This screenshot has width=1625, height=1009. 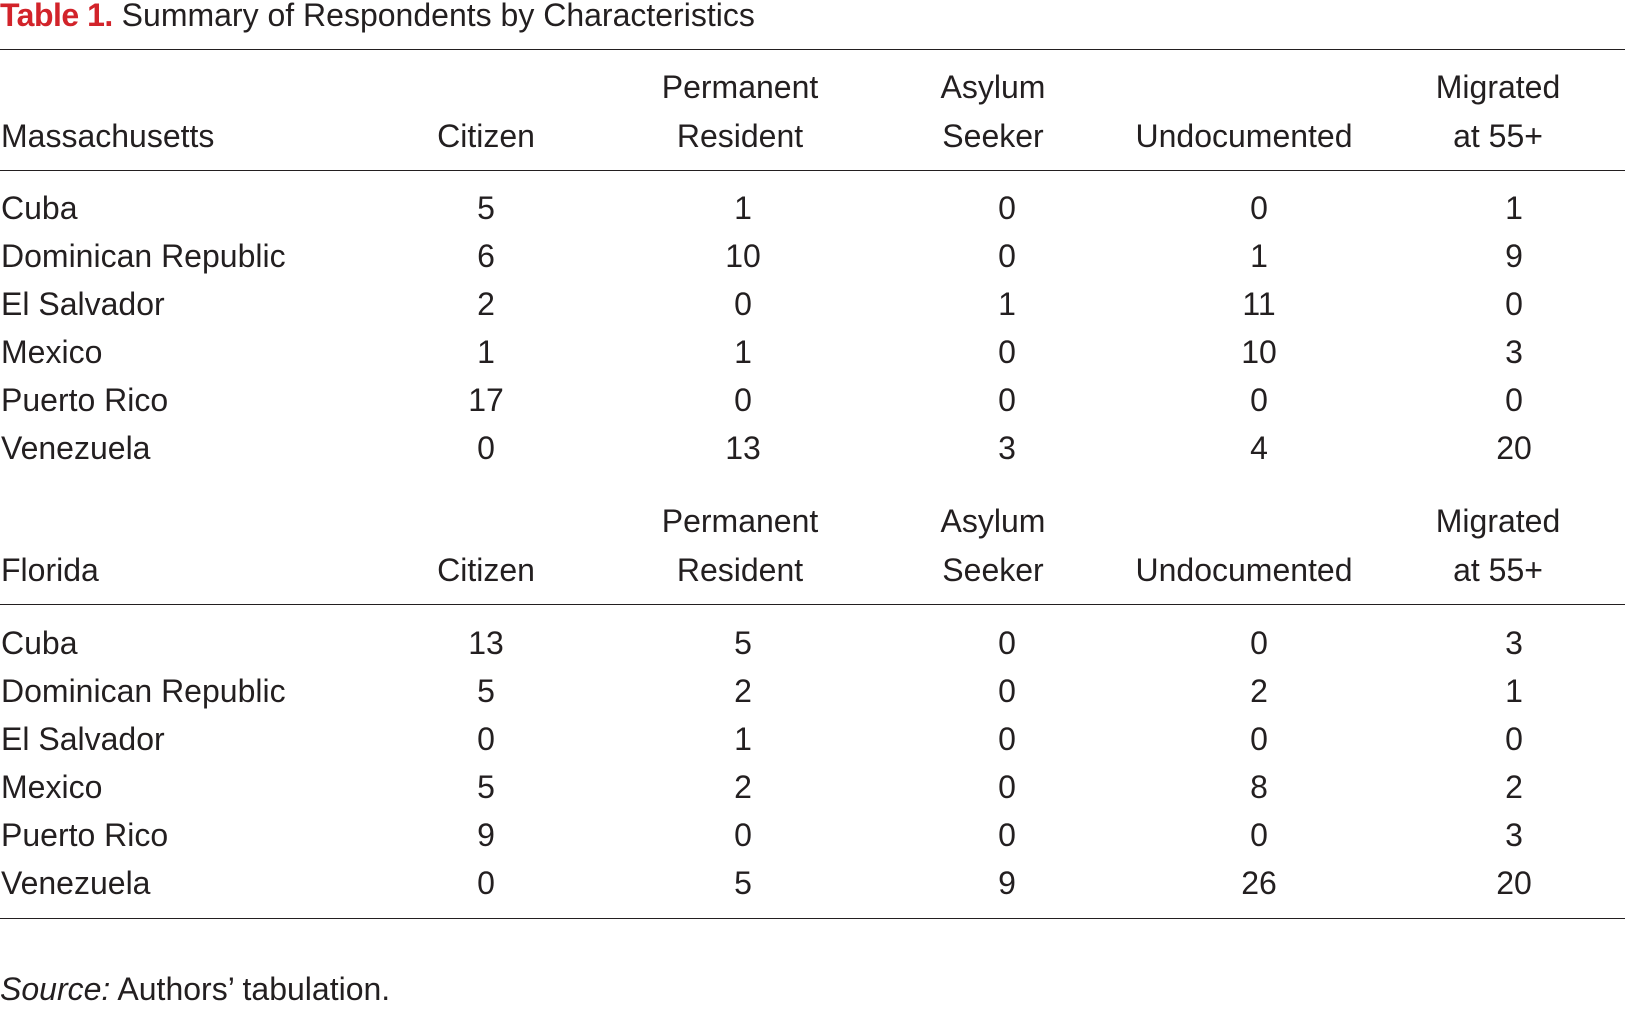 What do you see at coordinates (1259, 256) in the screenshot?
I see `value-undocumented: 1` at bounding box center [1259, 256].